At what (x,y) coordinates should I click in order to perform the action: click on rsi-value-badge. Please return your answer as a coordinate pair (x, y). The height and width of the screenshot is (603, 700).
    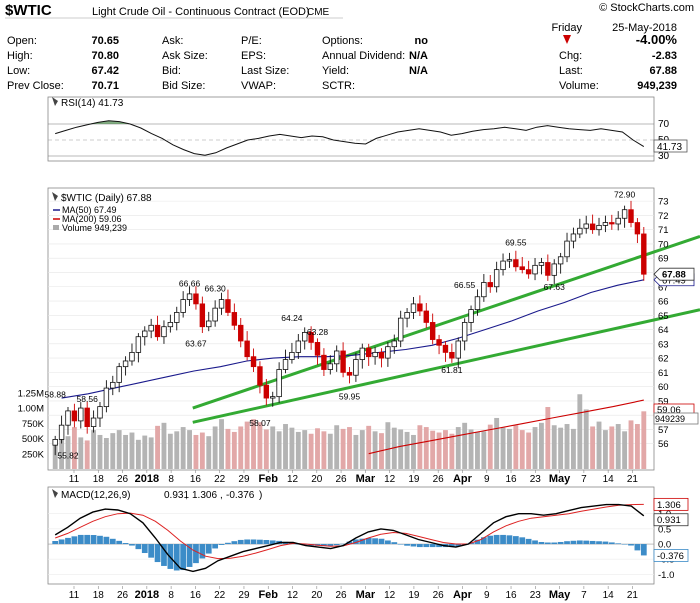
    Looking at the image, I should click on (670, 146).